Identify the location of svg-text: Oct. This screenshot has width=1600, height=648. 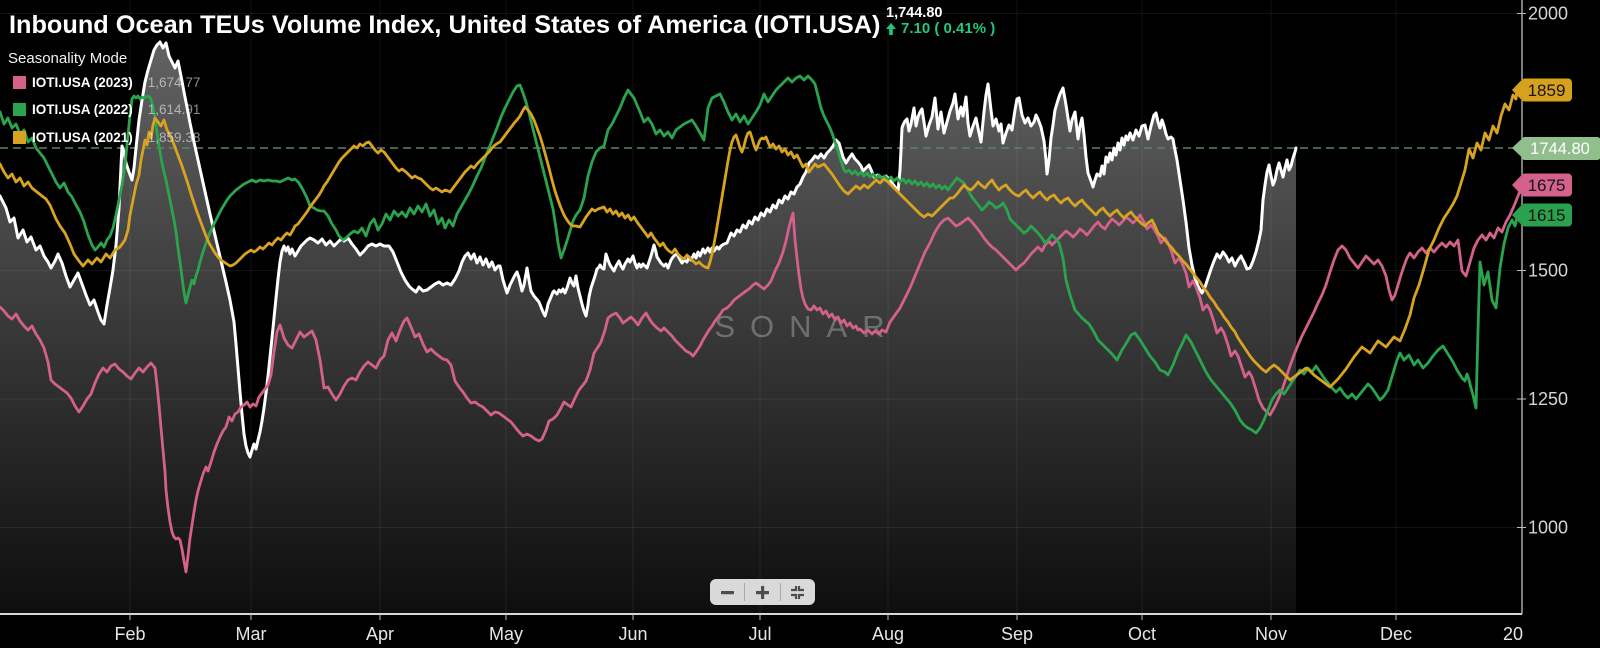
(1142, 634).